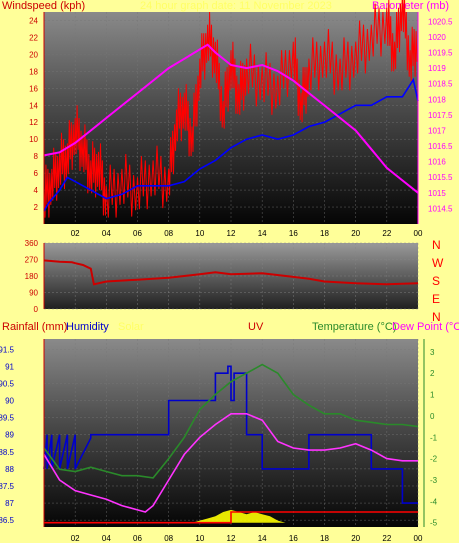  What do you see at coordinates (35, 327) in the screenshot?
I see `rainfall-axis-title: Rainfall (mm)` at bounding box center [35, 327].